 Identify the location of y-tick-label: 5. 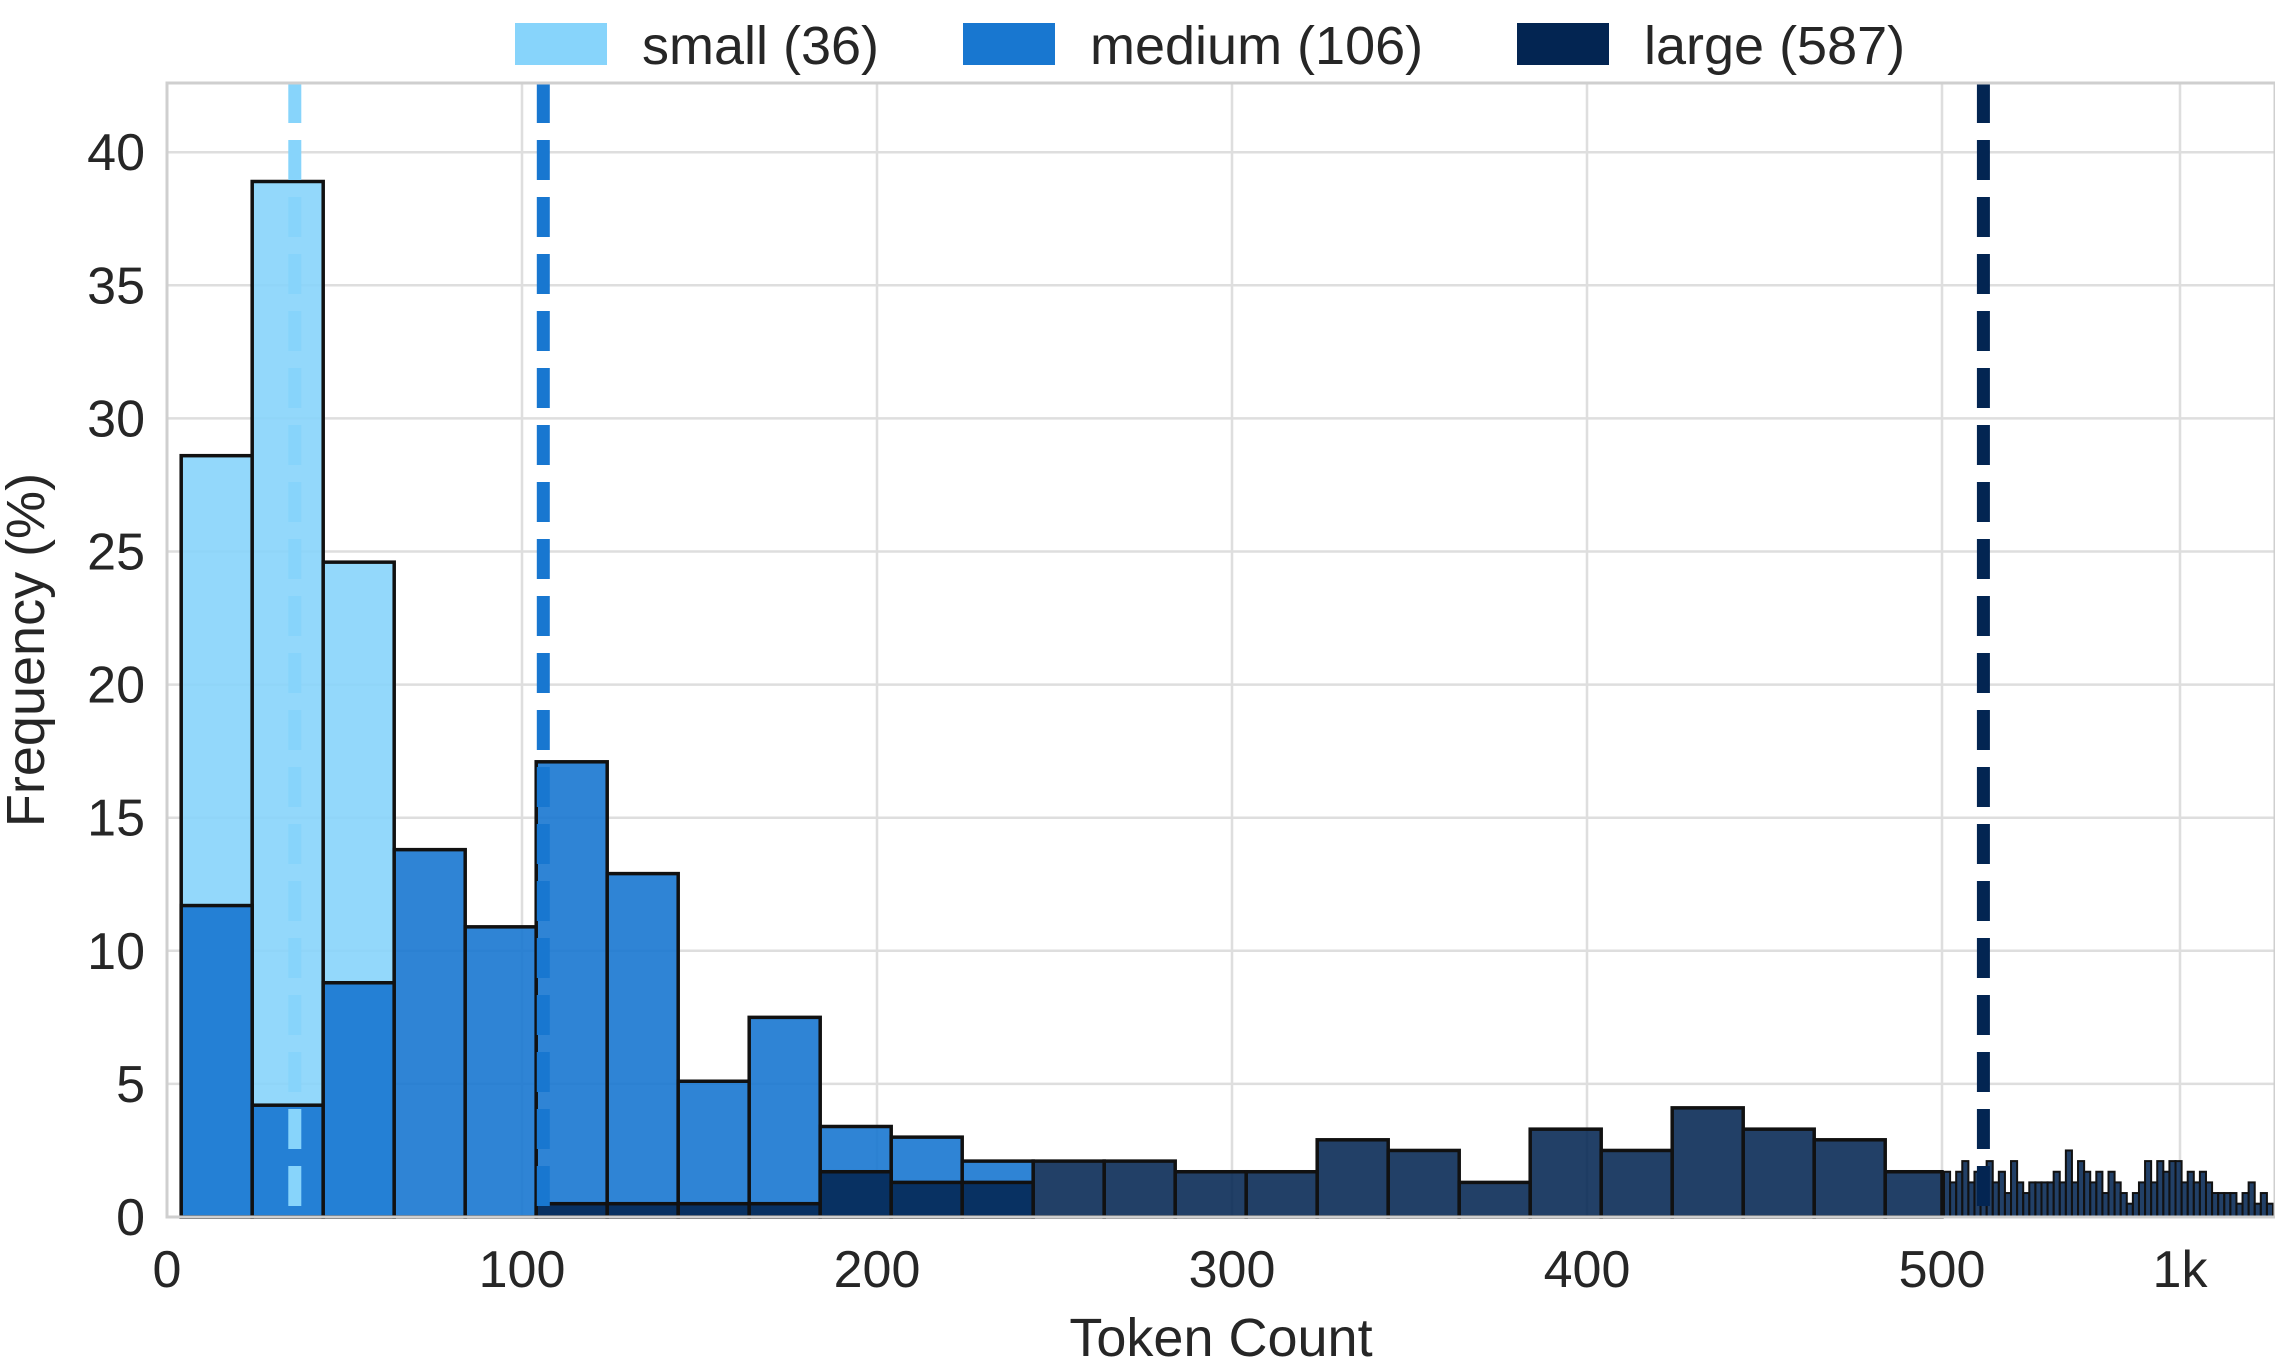
(130, 1085).